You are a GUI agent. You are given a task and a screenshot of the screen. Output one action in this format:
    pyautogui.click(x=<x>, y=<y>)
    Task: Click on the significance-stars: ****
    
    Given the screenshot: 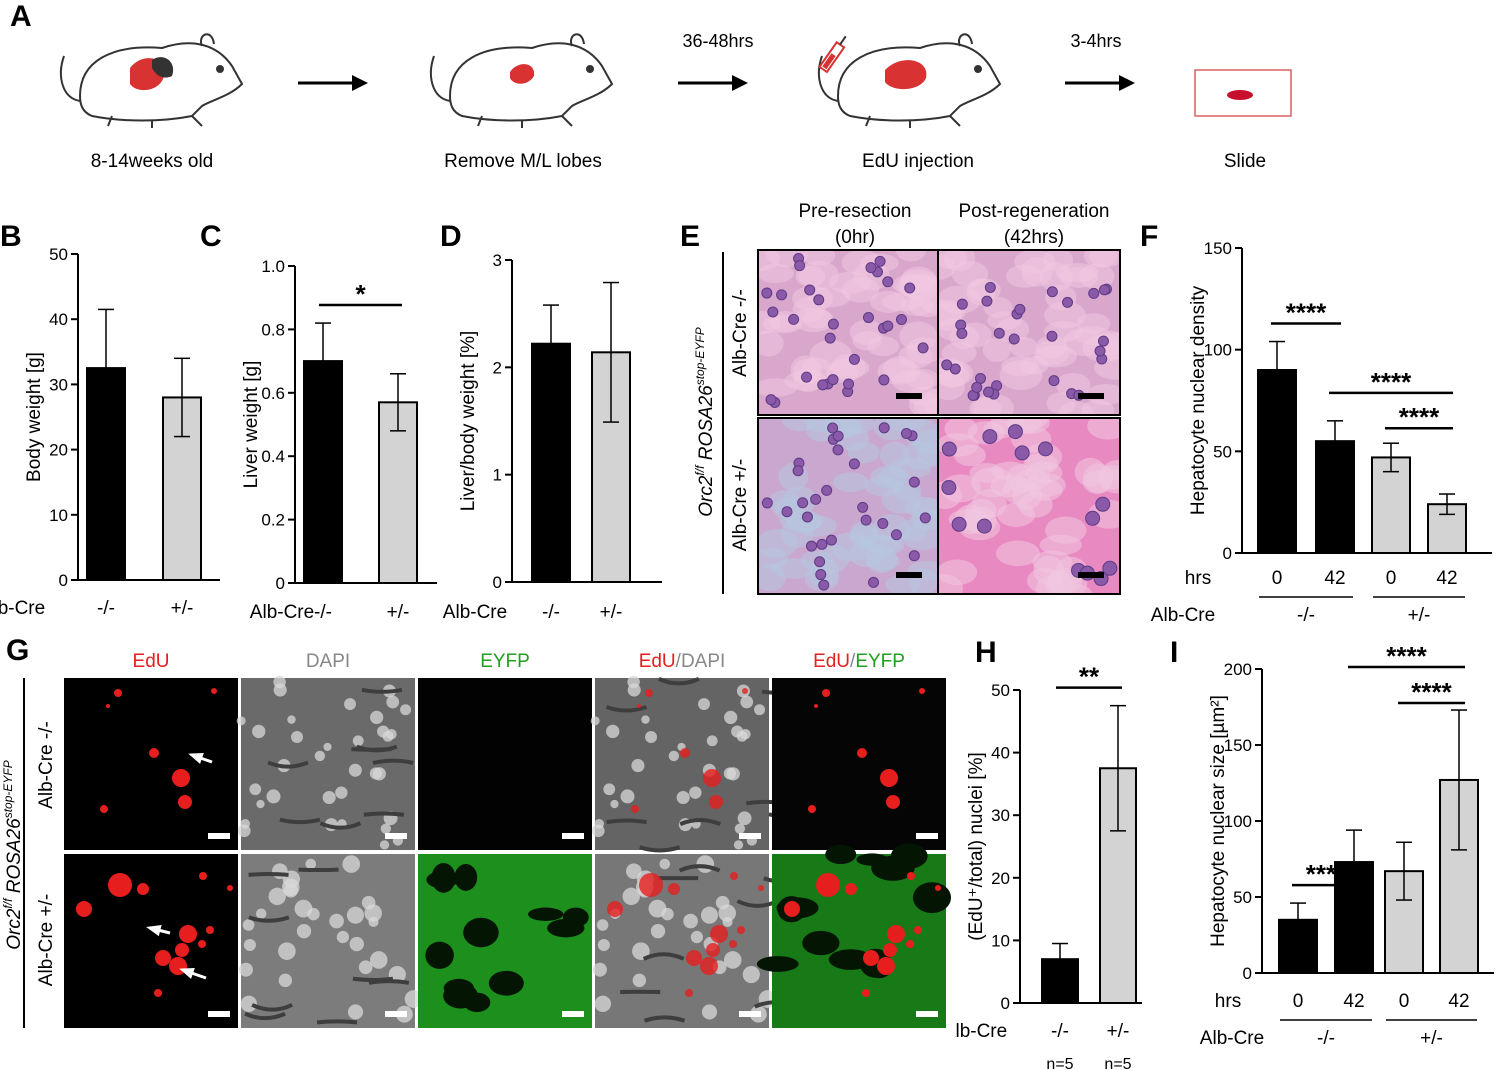 What is the action you would take?
    pyautogui.click(x=1391, y=382)
    